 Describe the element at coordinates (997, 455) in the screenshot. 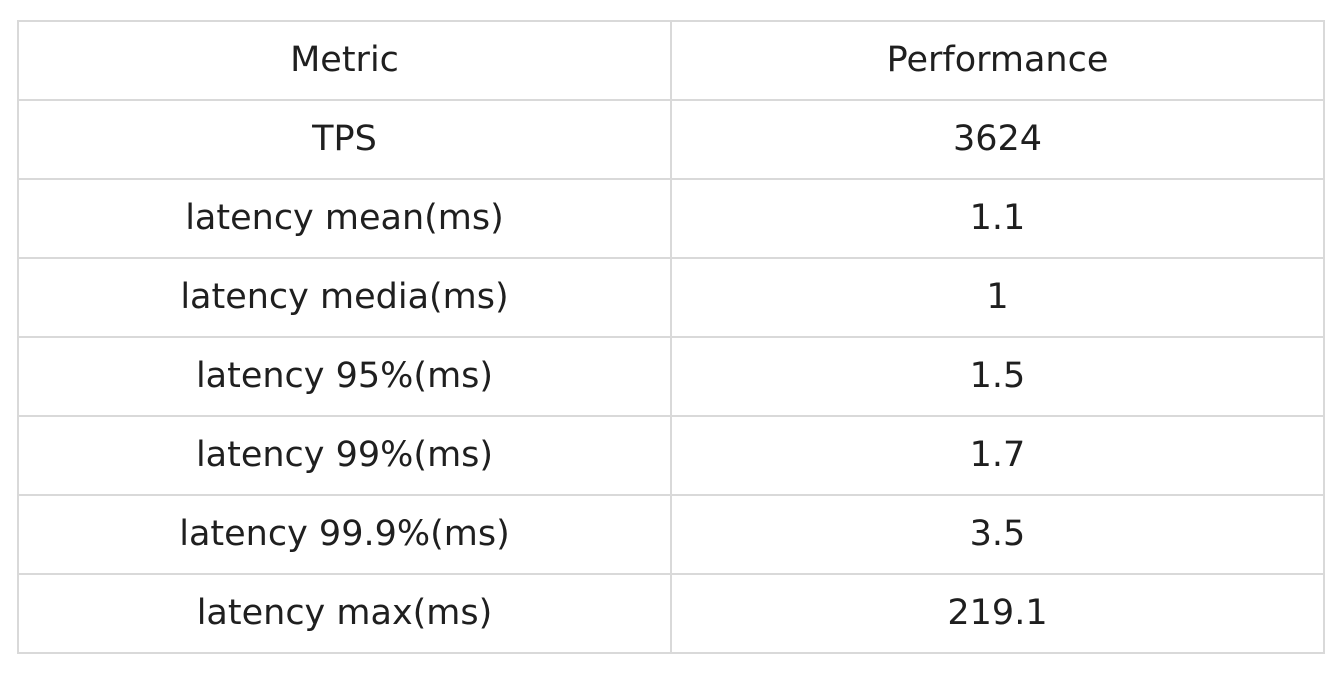

I see `performance-cell: 1.7` at that location.